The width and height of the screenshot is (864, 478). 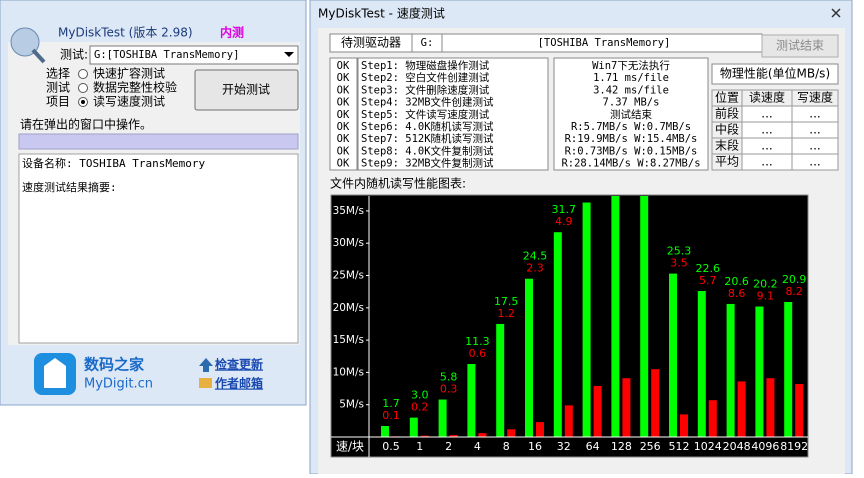 What do you see at coordinates (478, 353) in the screenshot?
I see `value-label: 0.6` at bounding box center [478, 353].